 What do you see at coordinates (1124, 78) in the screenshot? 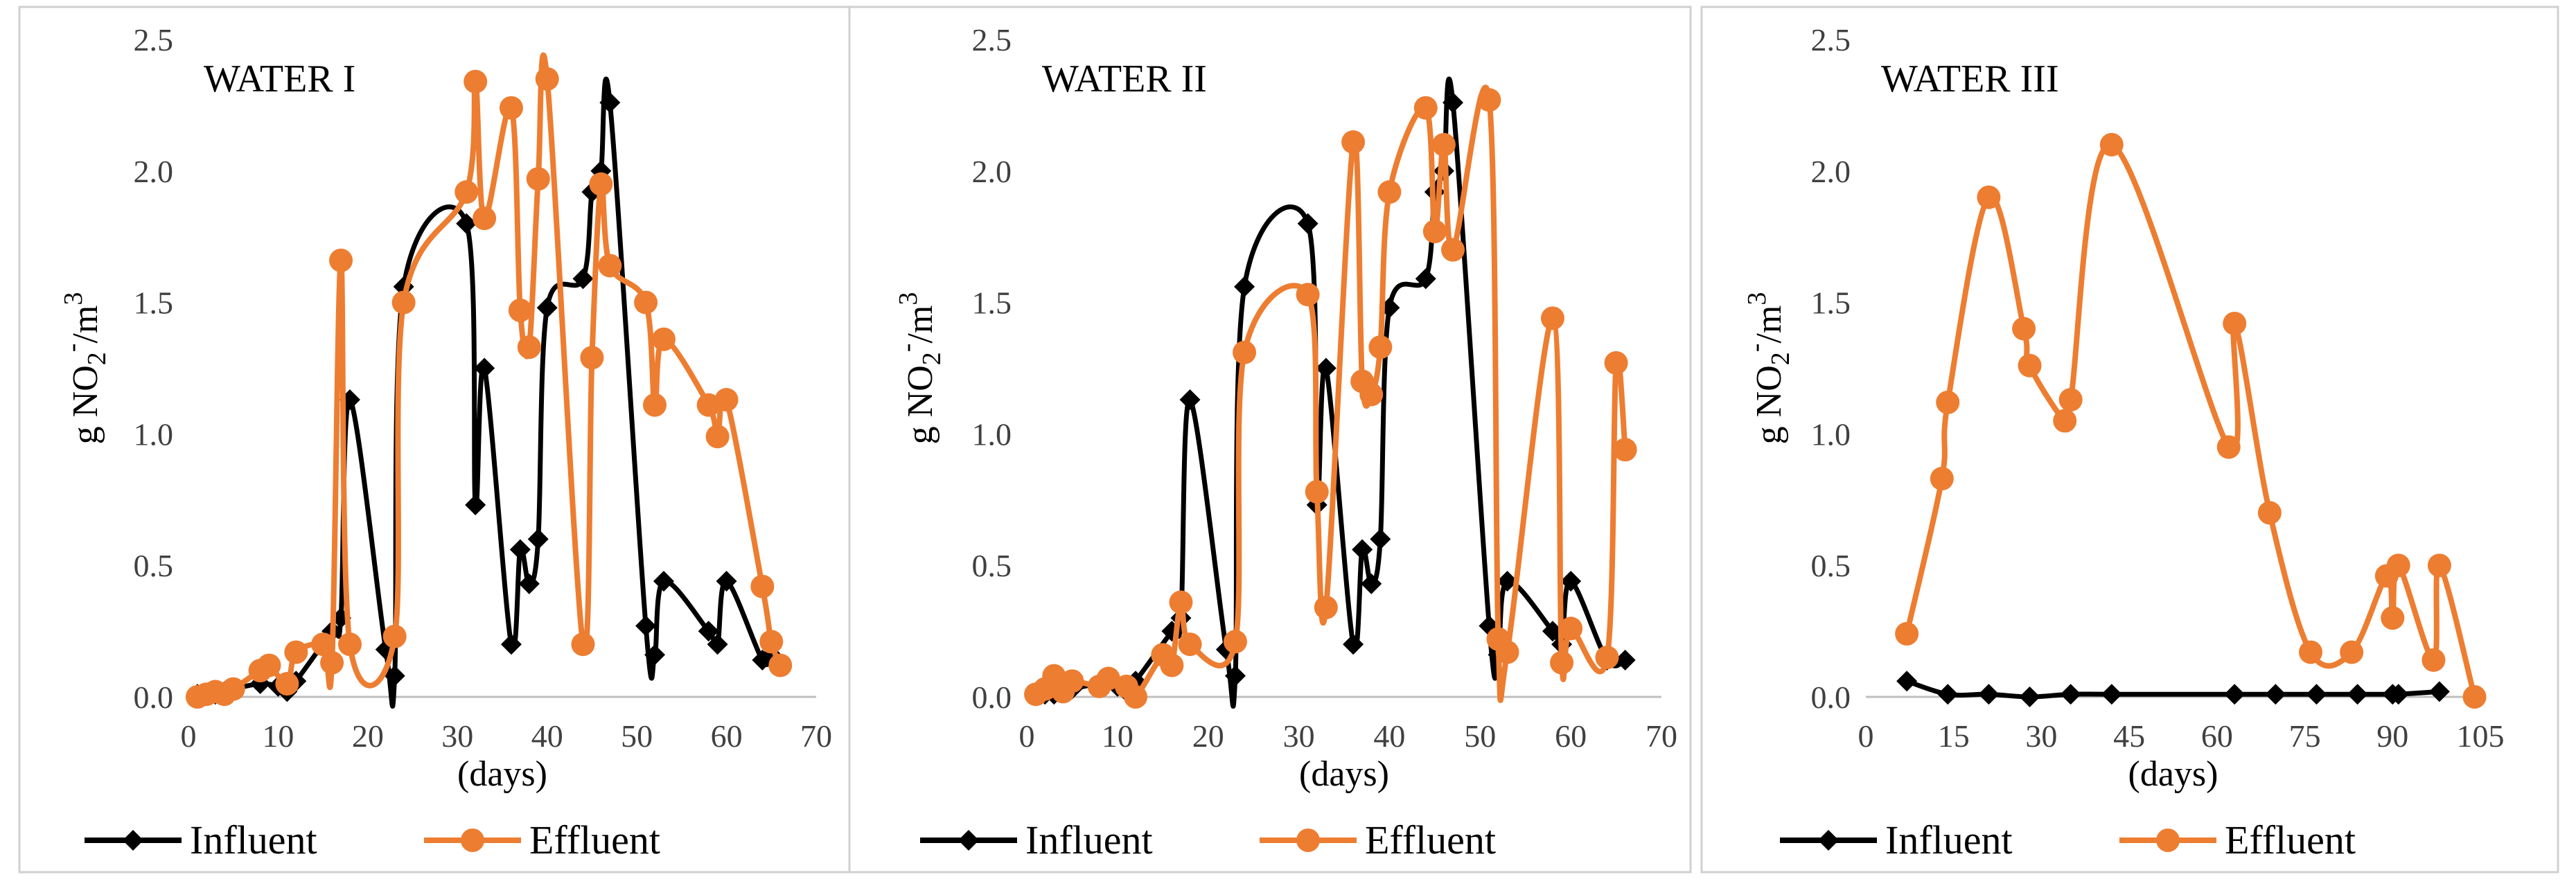
I see `panel-label: WATER II` at bounding box center [1124, 78].